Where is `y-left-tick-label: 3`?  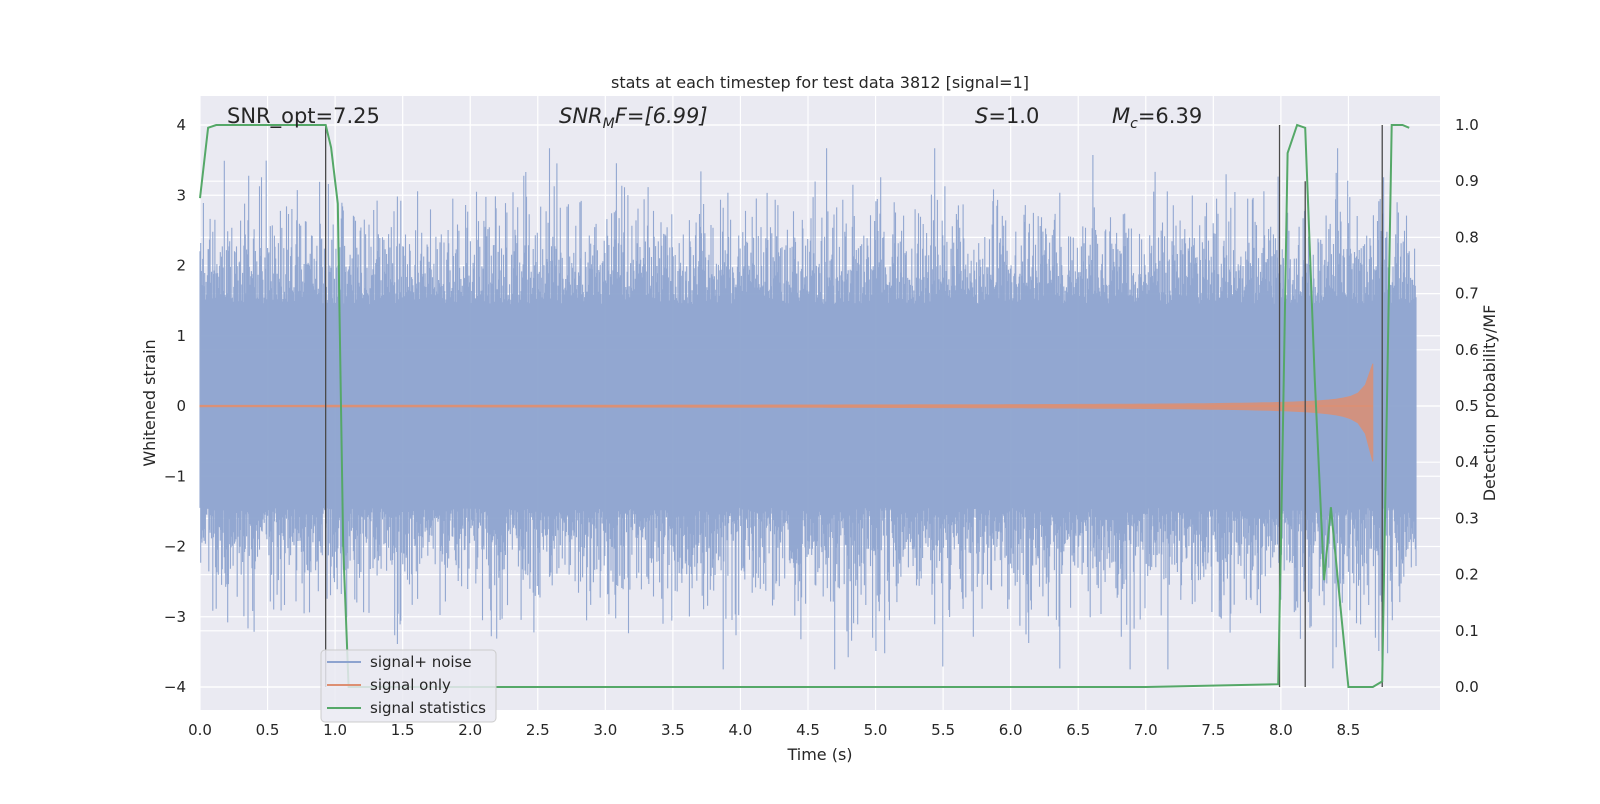
y-left-tick-label: 3 is located at coordinates (181, 195).